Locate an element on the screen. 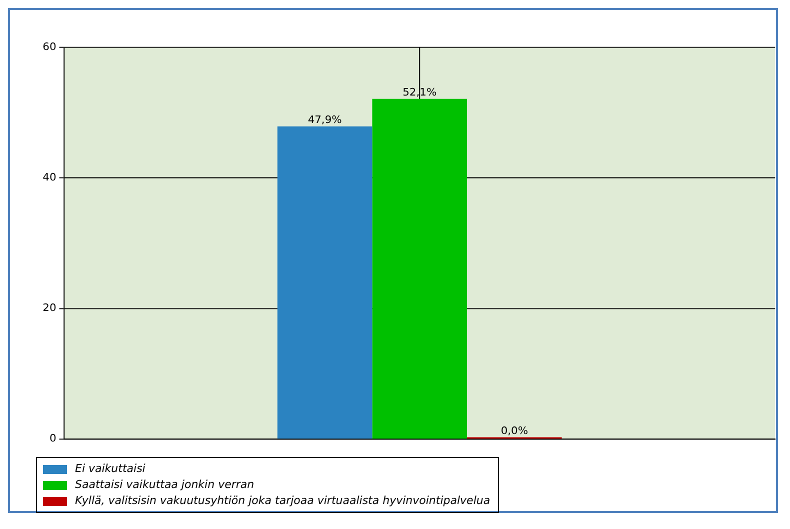 This screenshot has height=529, width=790. y-tick-label: 0 is located at coordinates (52, 438).